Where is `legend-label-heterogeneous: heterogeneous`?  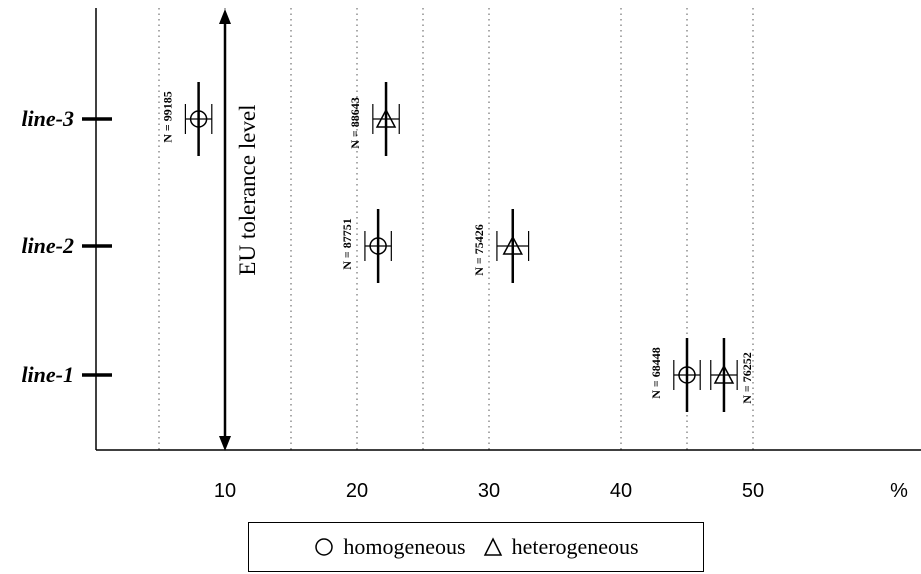 legend-label-heterogeneous: heterogeneous is located at coordinates (575, 546).